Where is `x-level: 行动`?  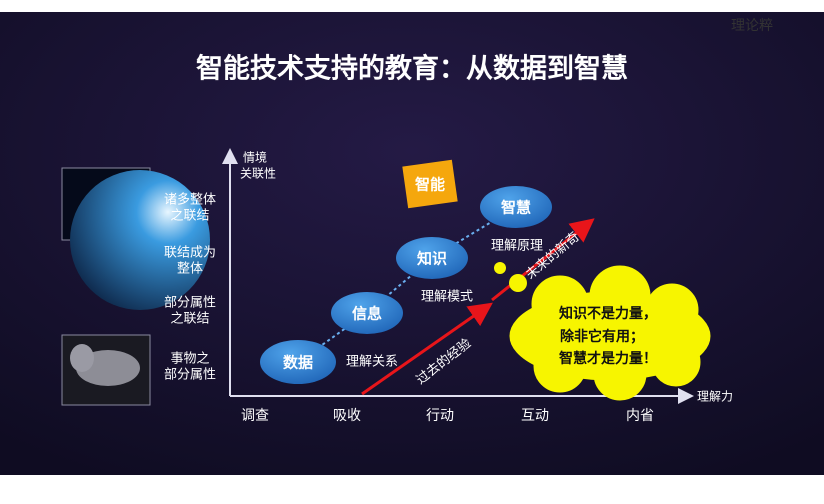 x-level: 行动 is located at coordinates (440, 416).